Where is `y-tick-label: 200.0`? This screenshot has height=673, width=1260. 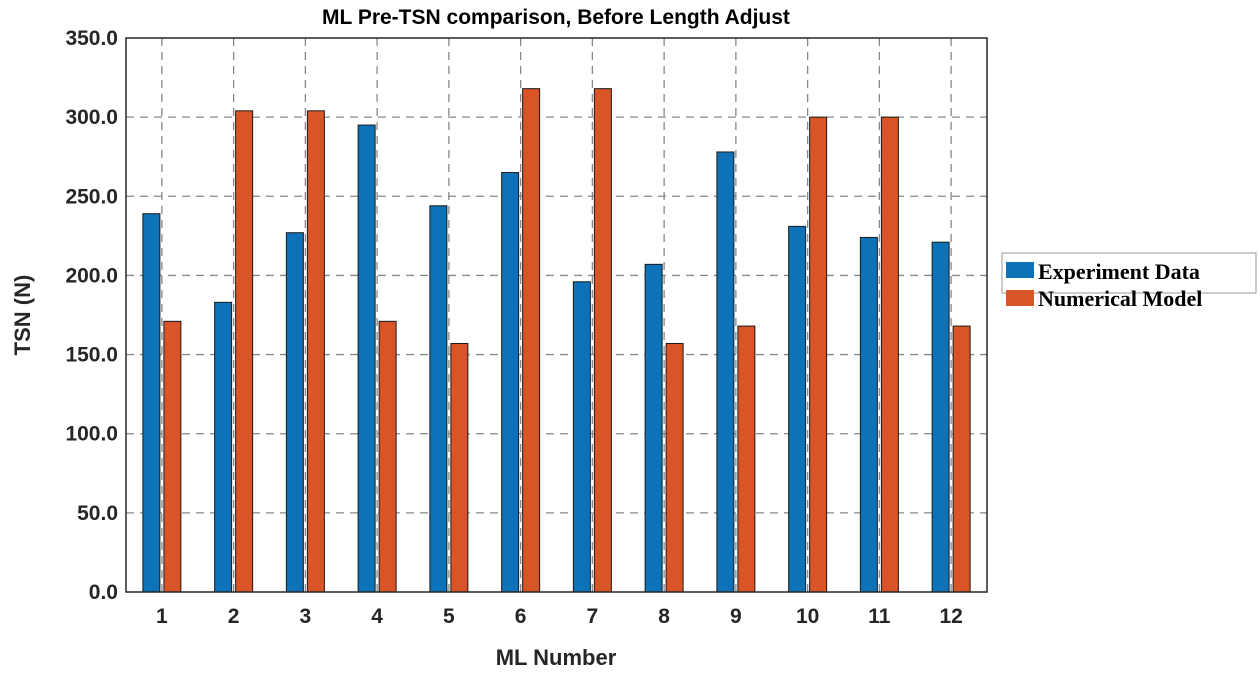 y-tick-label: 200.0 is located at coordinates (91, 275).